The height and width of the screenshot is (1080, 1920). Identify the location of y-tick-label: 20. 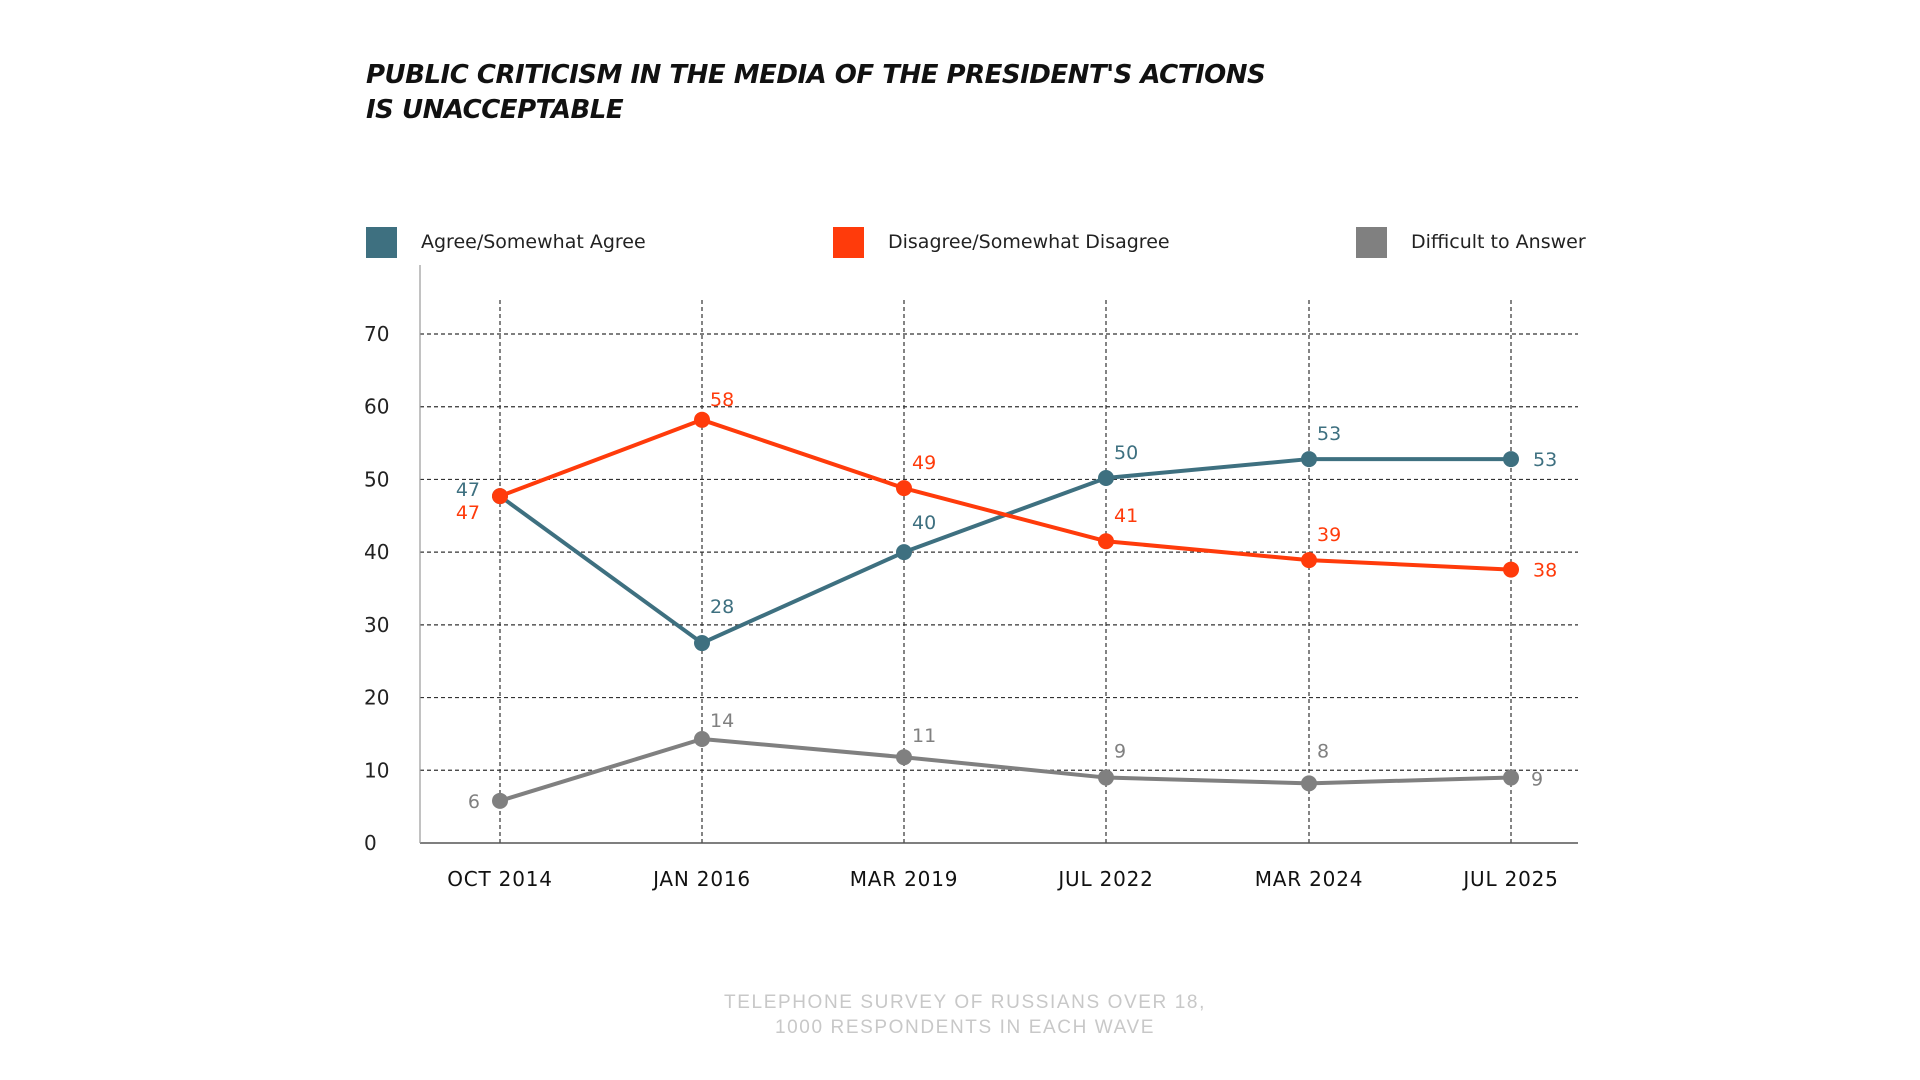
(376, 698).